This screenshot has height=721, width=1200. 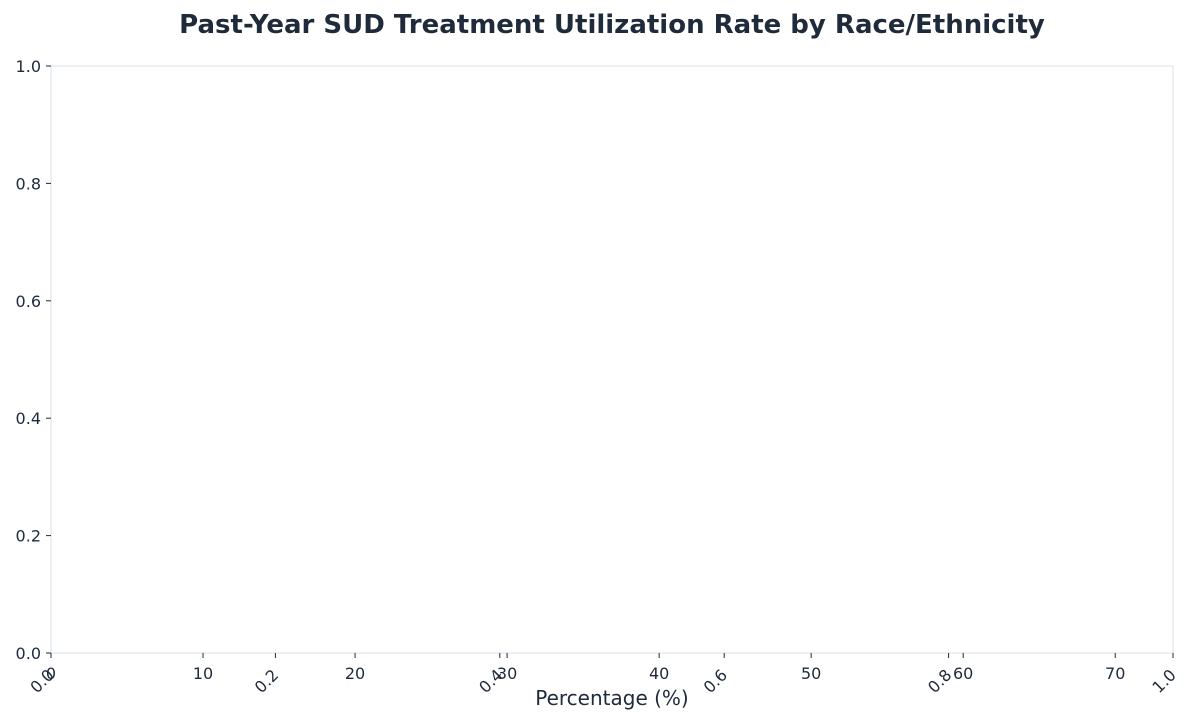 I want to click on secondary-x-tick-label: 0.2, so click(x=266, y=680).